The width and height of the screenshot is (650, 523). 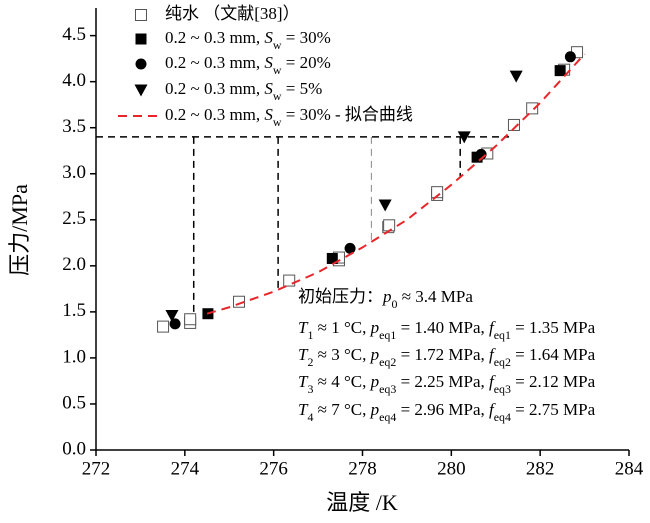 I want to click on text-part: 1, so click(x=310, y=335).